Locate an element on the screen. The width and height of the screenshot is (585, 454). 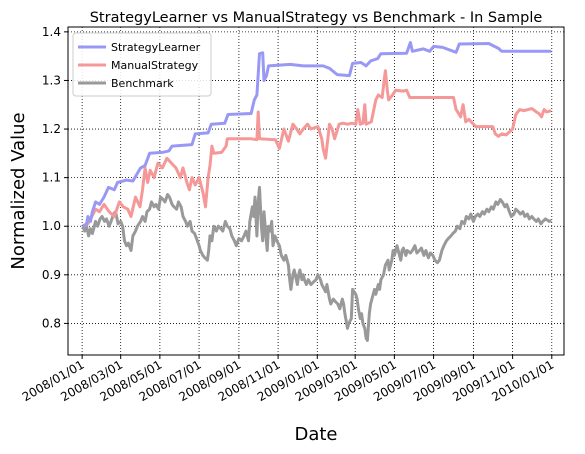
legend-label: ManualStrategy is located at coordinates (155, 65).